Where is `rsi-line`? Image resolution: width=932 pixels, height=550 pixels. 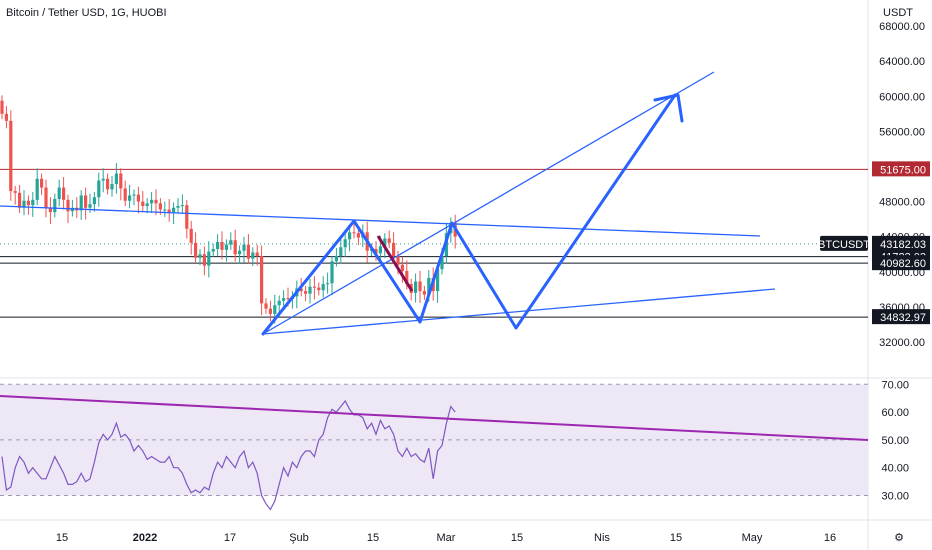
rsi-line is located at coordinates (228, 455).